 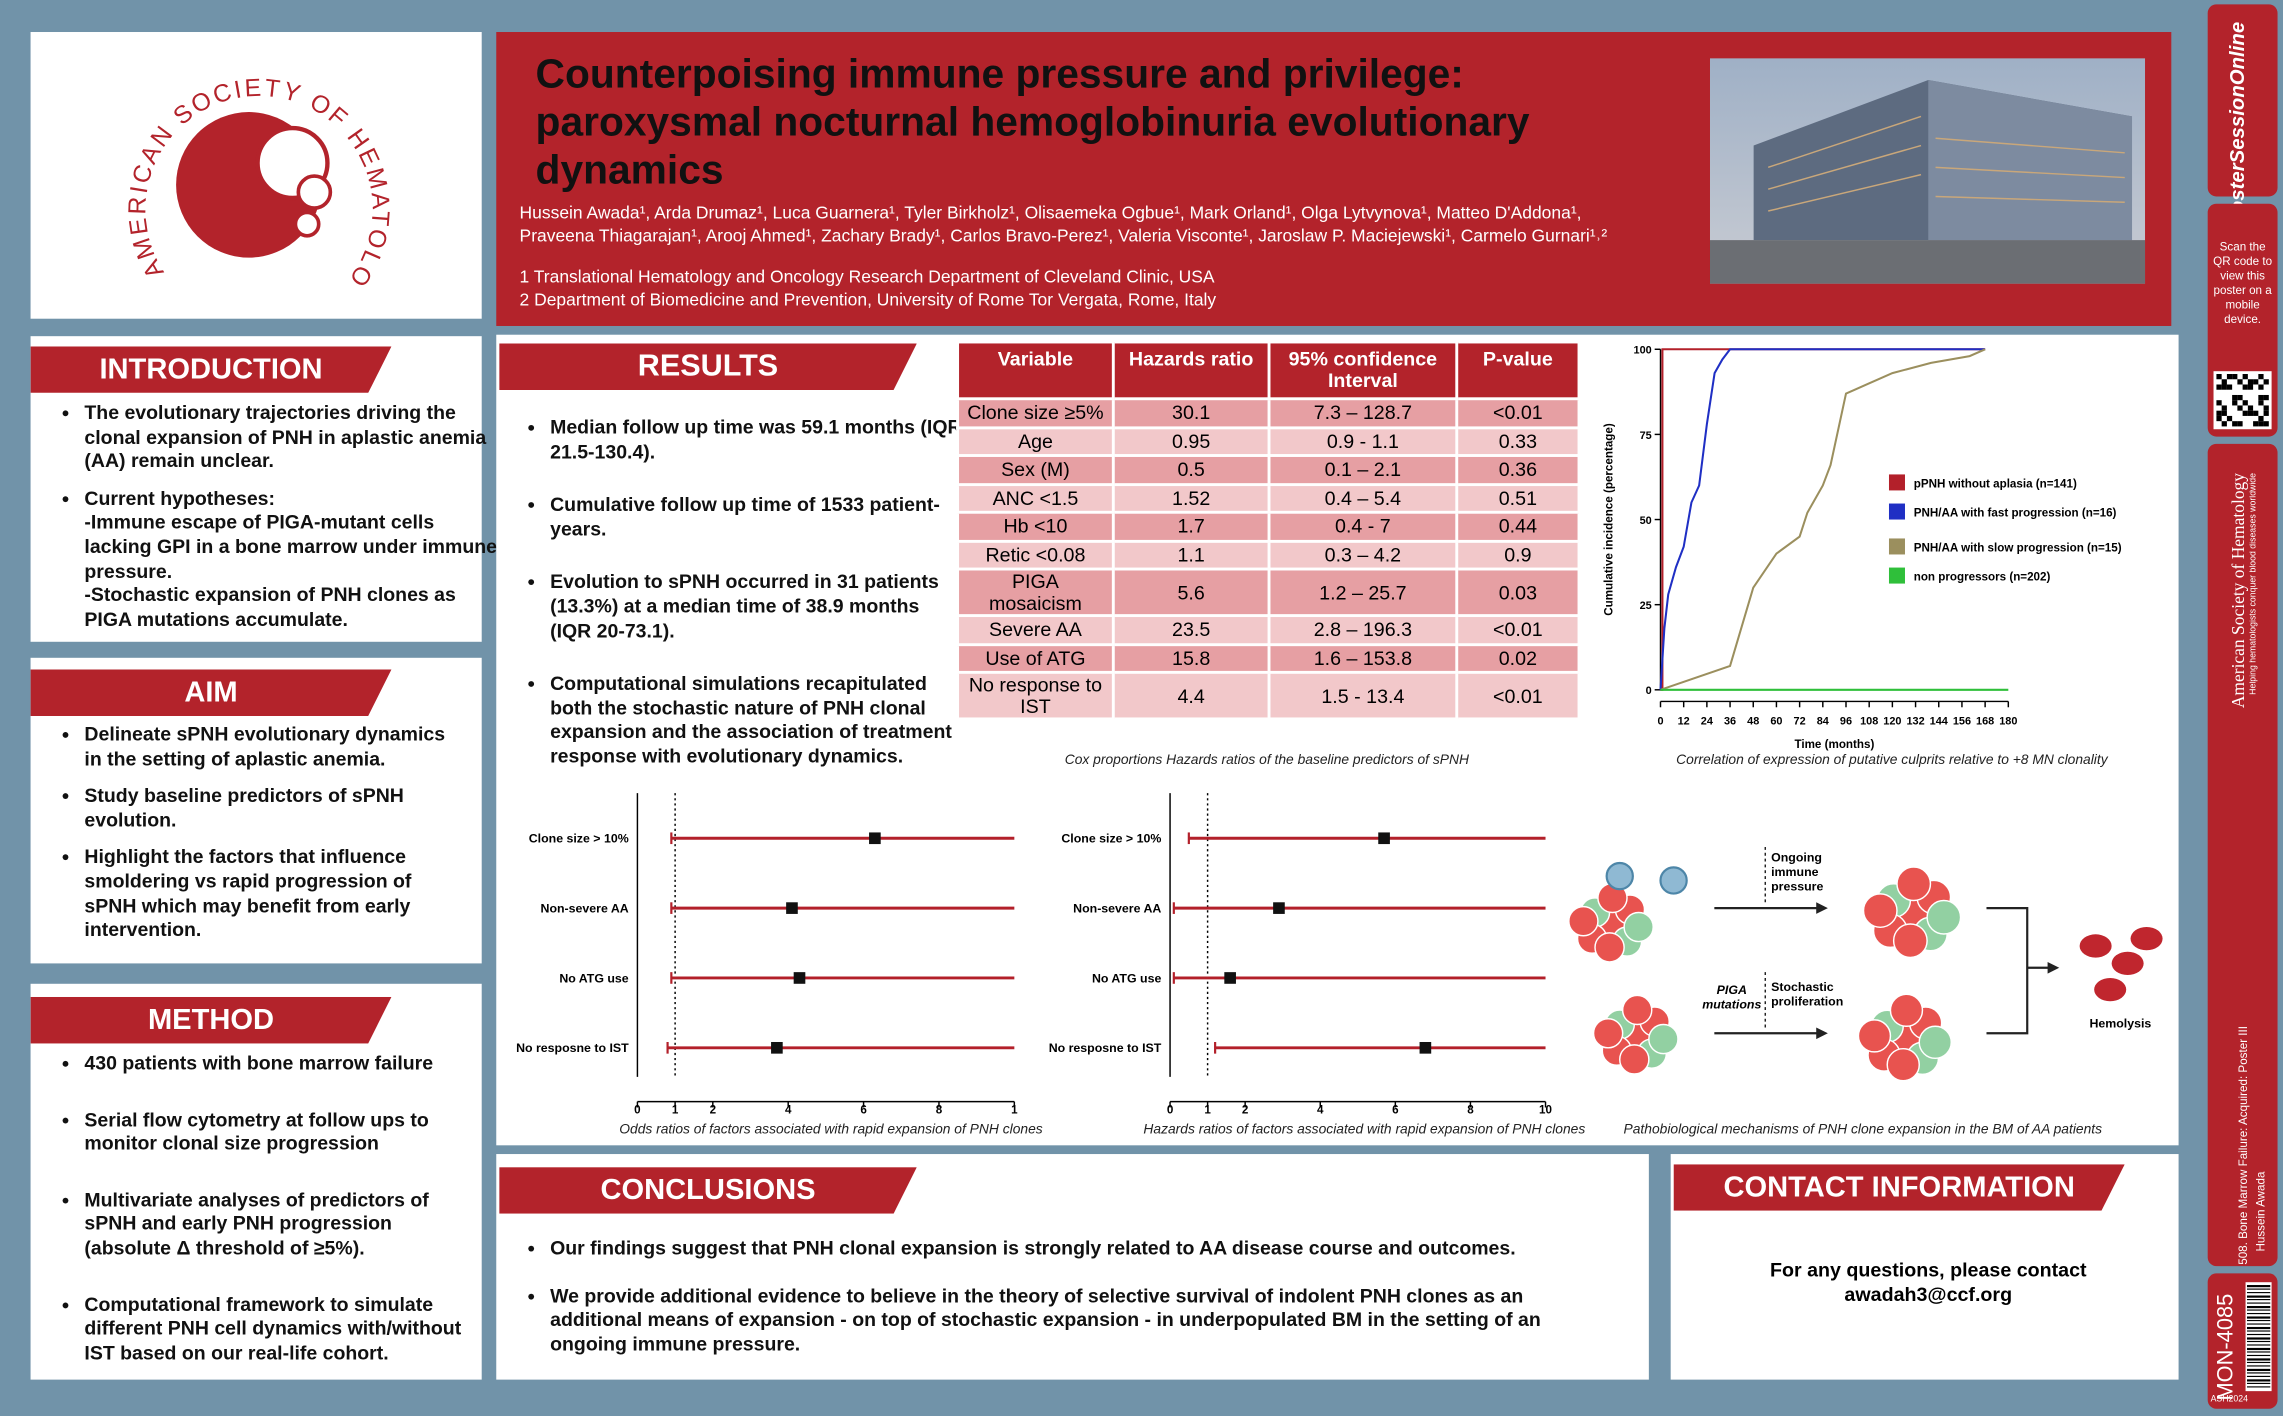 What do you see at coordinates (1191, 592) in the screenshot?
I see `table-cell: 5.6` at bounding box center [1191, 592].